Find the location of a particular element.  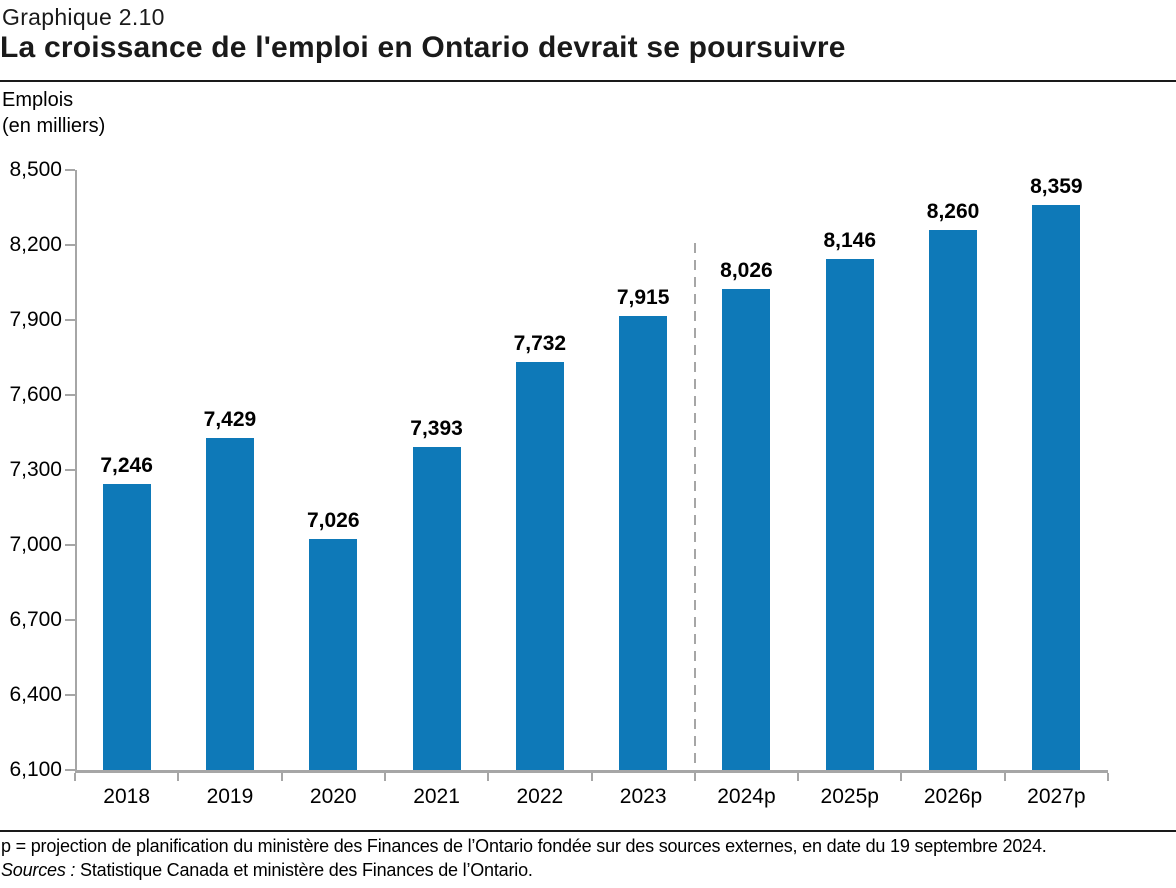

bar-2026p is located at coordinates (953, 500).